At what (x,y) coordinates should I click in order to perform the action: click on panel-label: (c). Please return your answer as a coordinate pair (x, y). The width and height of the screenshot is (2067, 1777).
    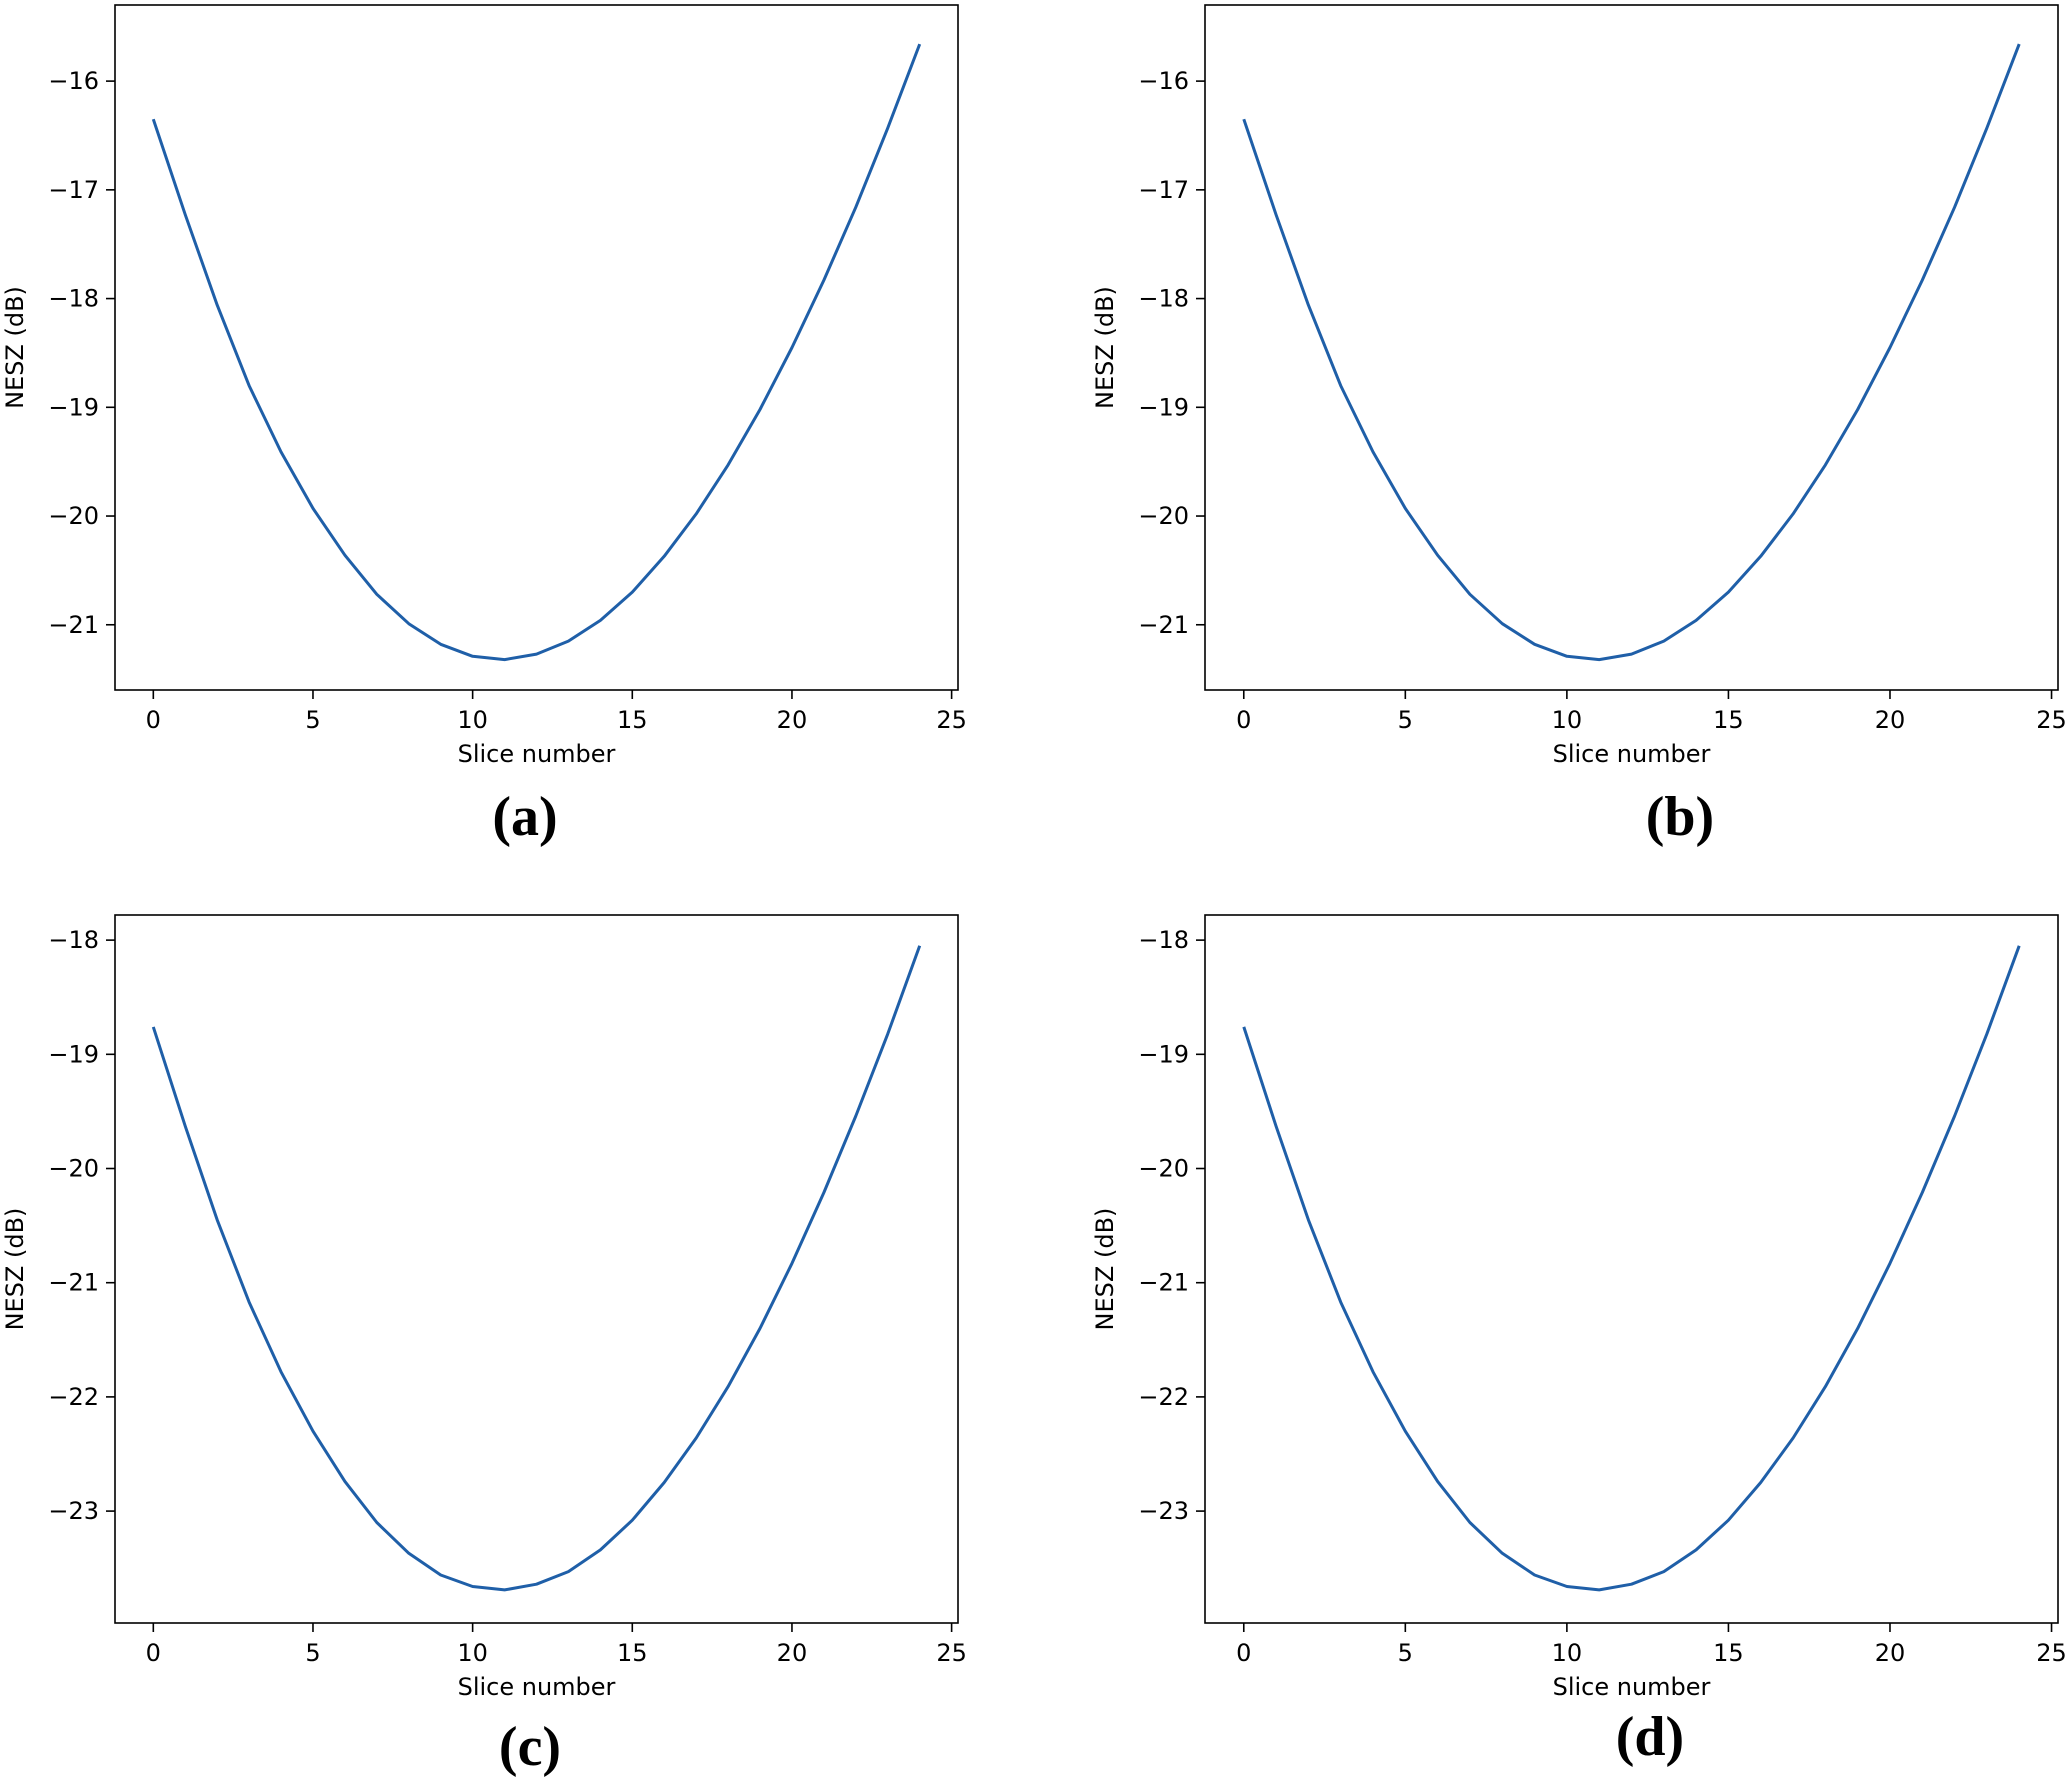
    Looking at the image, I should click on (530, 1746).